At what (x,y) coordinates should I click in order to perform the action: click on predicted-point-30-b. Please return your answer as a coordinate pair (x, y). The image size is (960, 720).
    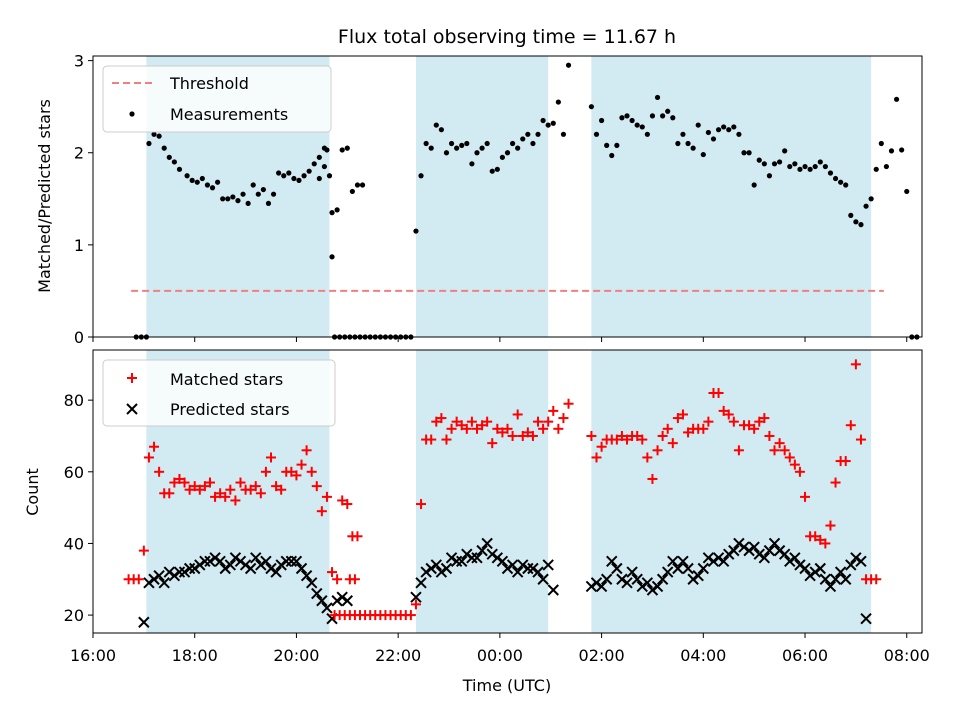
    Looking at the image, I should click on (296, 561).